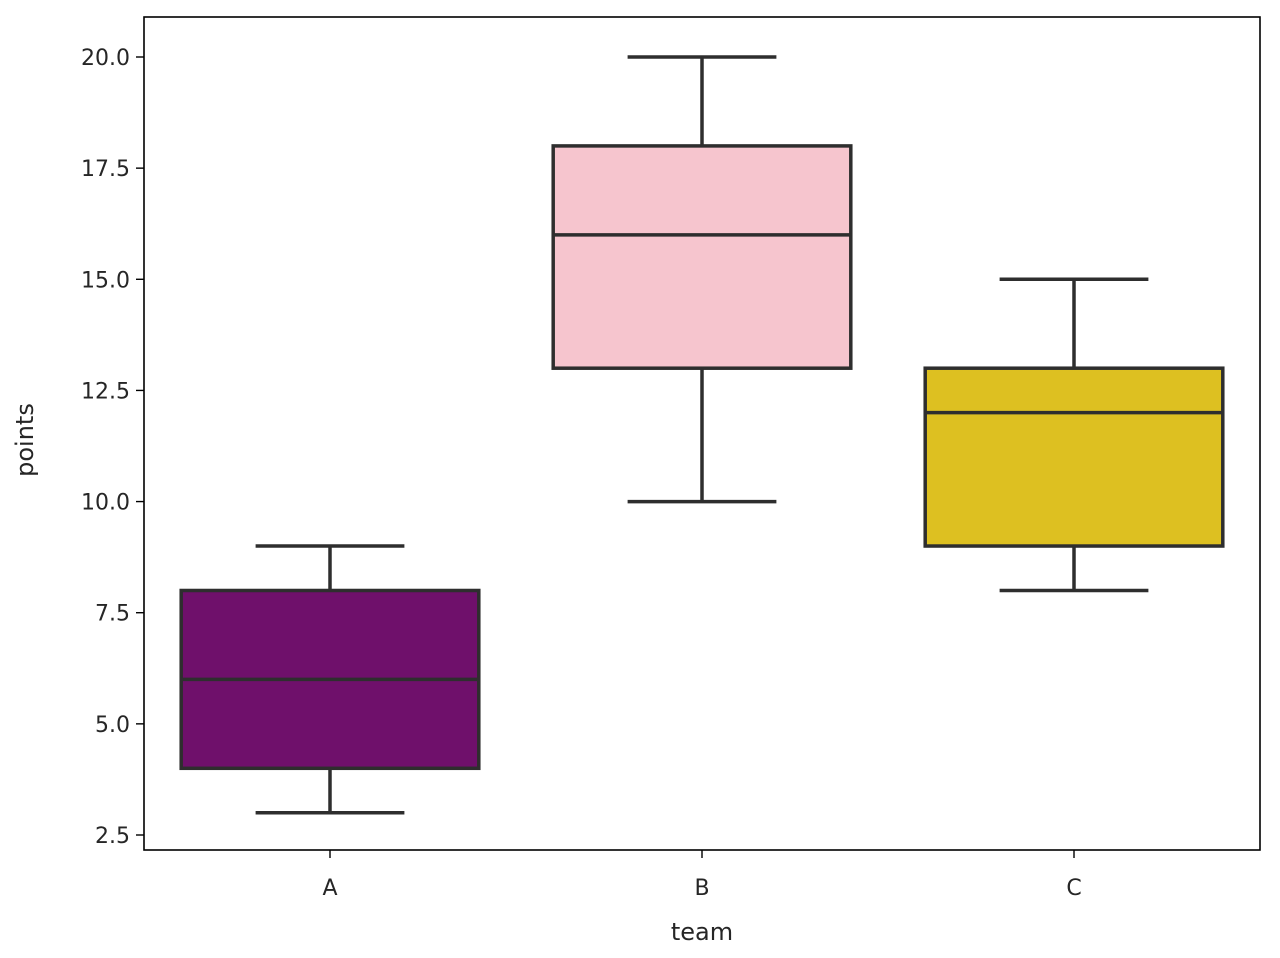 Image resolution: width=1280 pixels, height=958 pixels. I want to click on y-axis: 2.5 5.0 7.5 10.0 12.5 15.0 17.5 20.0, so click(112, 447).